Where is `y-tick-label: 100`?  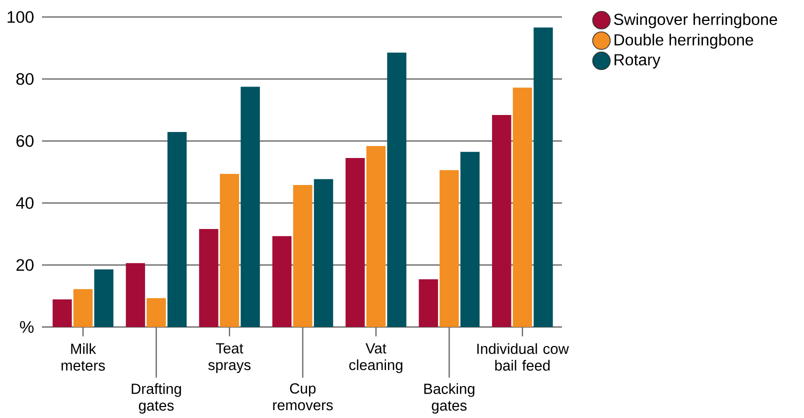
y-tick-label: 100 is located at coordinates (21, 17).